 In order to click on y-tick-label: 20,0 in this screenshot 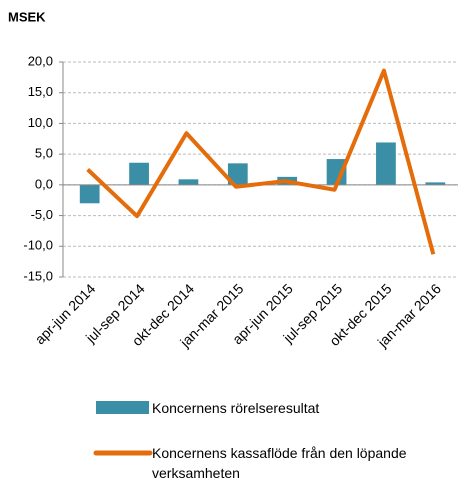, I will do `click(40, 60)`.